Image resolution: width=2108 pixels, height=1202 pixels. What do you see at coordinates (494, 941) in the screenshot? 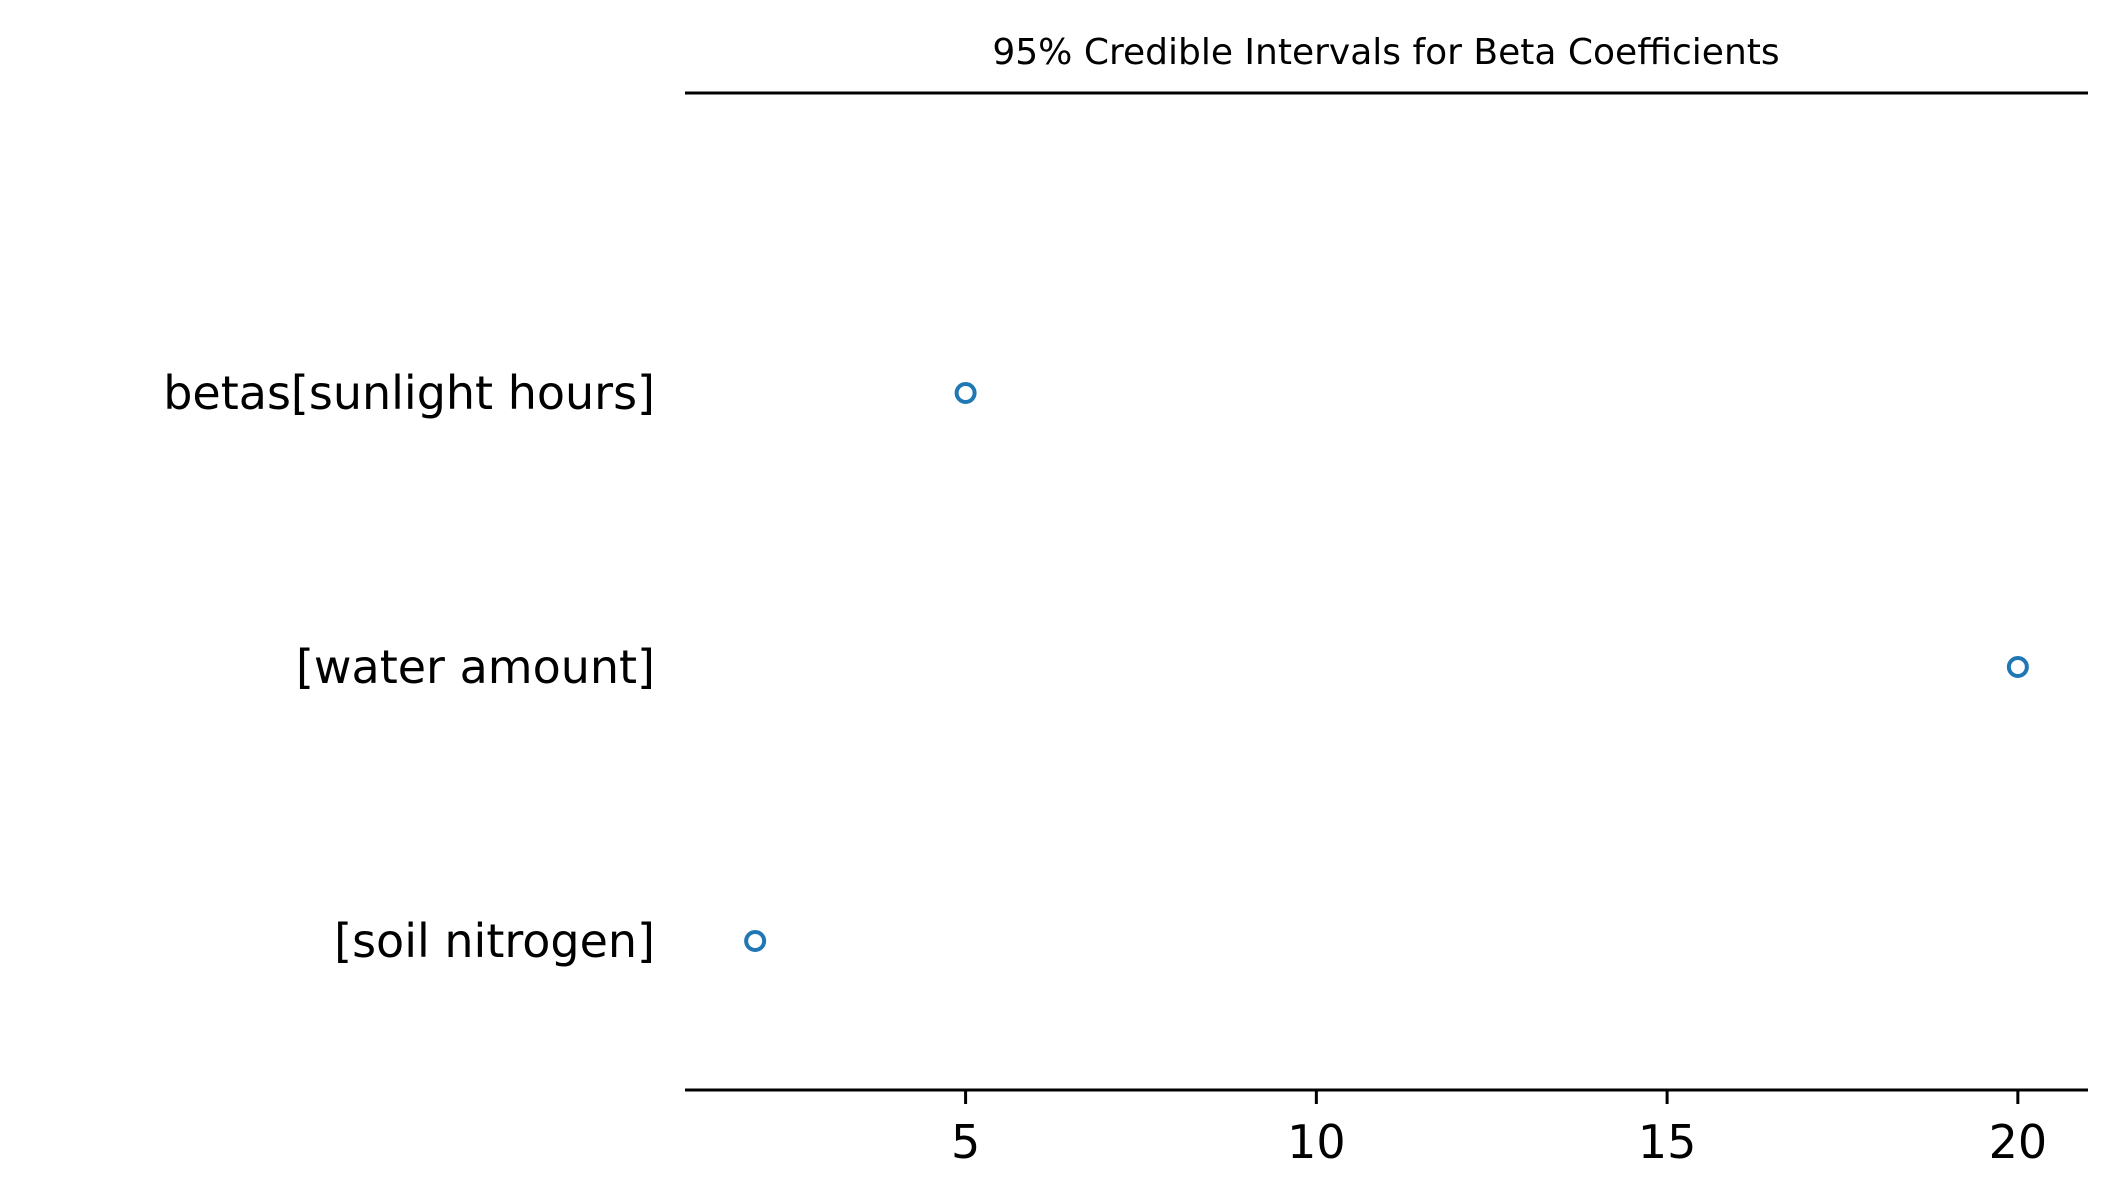
I see `y-tick-label: [soil nitrogen]` at bounding box center [494, 941].